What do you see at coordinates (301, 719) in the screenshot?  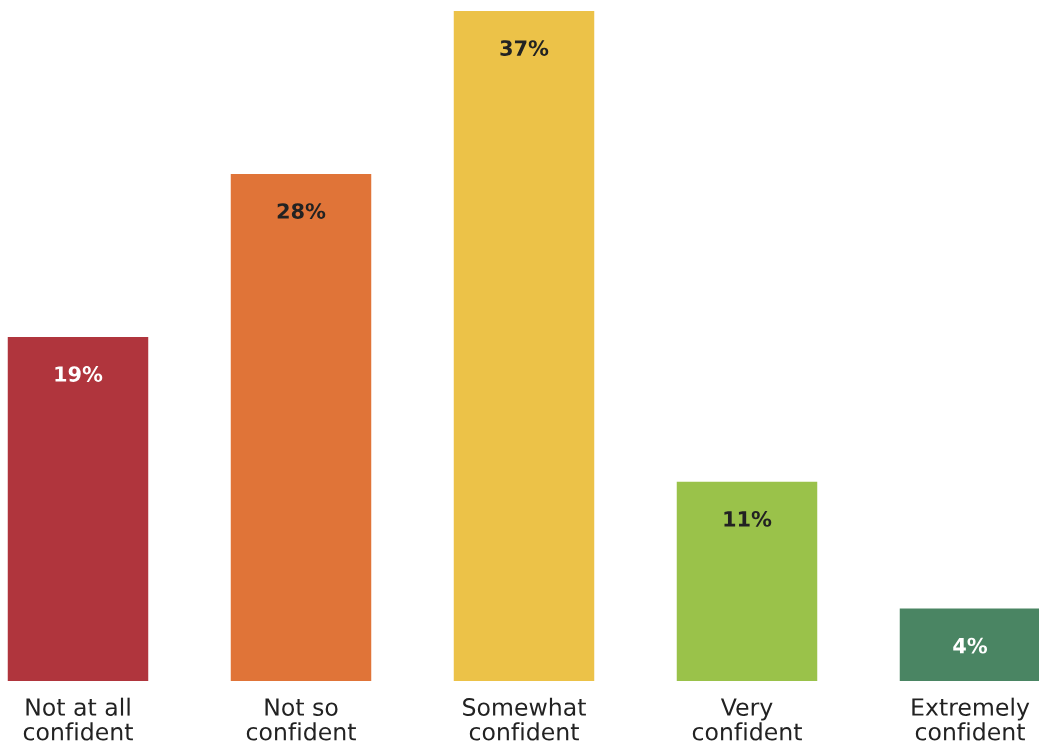 I see `x-tick-label: Not so confident` at bounding box center [301, 719].